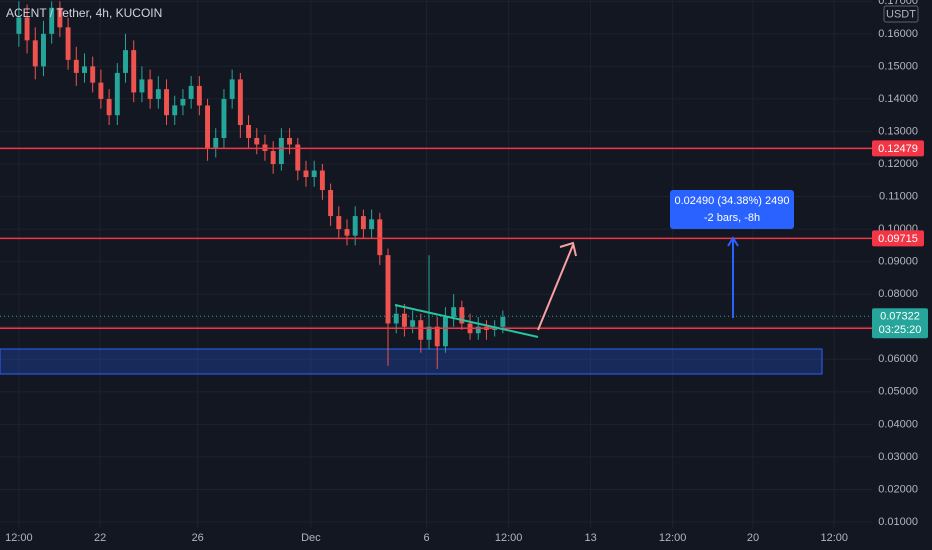  What do you see at coordinates (898, 34) in the screenshot?
I see `y-tick-label: 0.16000` at bounding box center [898, 34].